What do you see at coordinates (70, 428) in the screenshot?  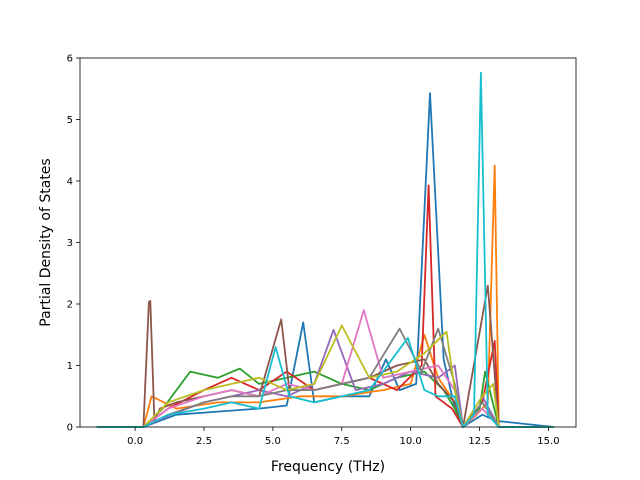 I see `y-tick-label: 0` at bounding box center [70, 428].